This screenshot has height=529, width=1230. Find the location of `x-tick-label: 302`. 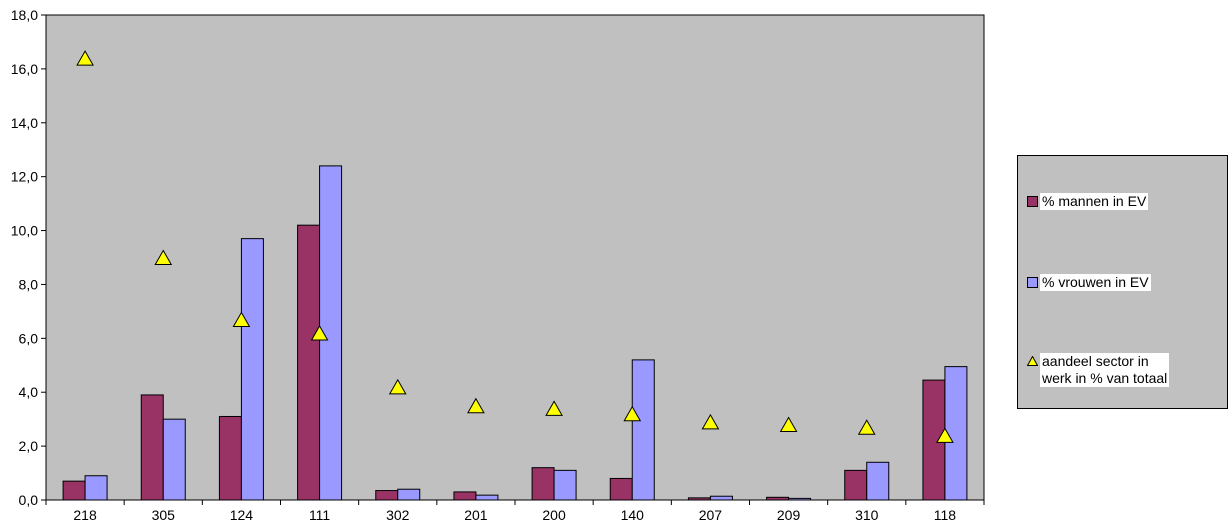

x-tick-label: 302 is located at coordinates (398, 515).